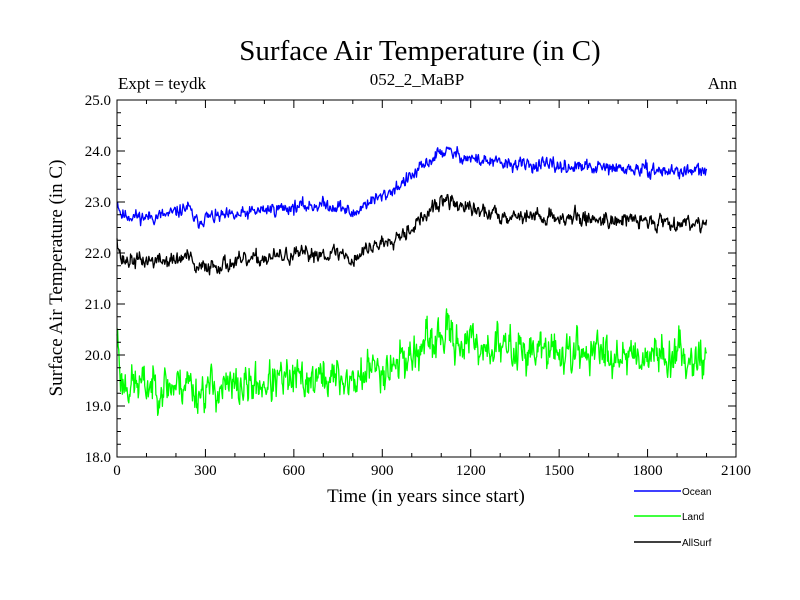  I want to click on y-tick-label: 21.0, so click(98, 305).